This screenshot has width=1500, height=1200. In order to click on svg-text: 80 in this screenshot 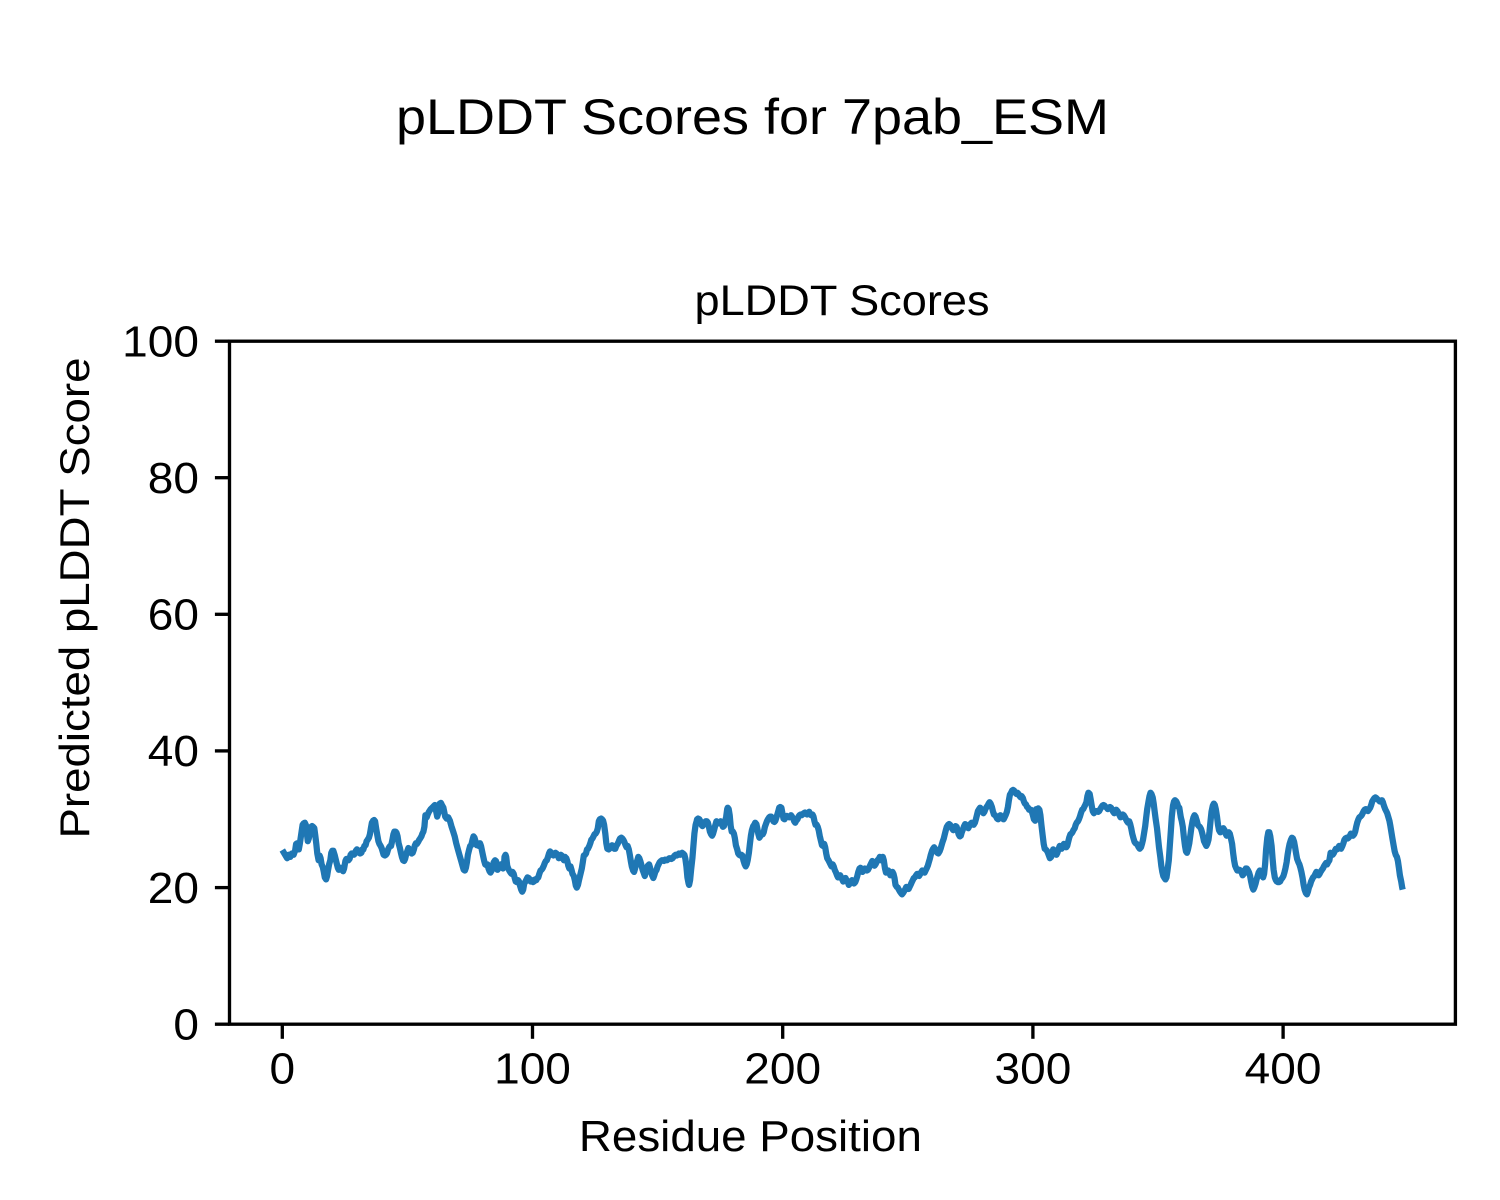, I will do `click(173, 479)`.